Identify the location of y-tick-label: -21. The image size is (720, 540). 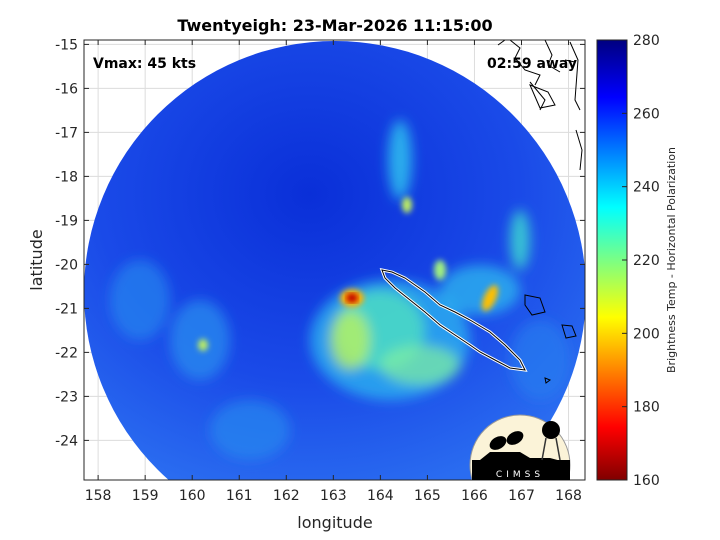
(66, 309).